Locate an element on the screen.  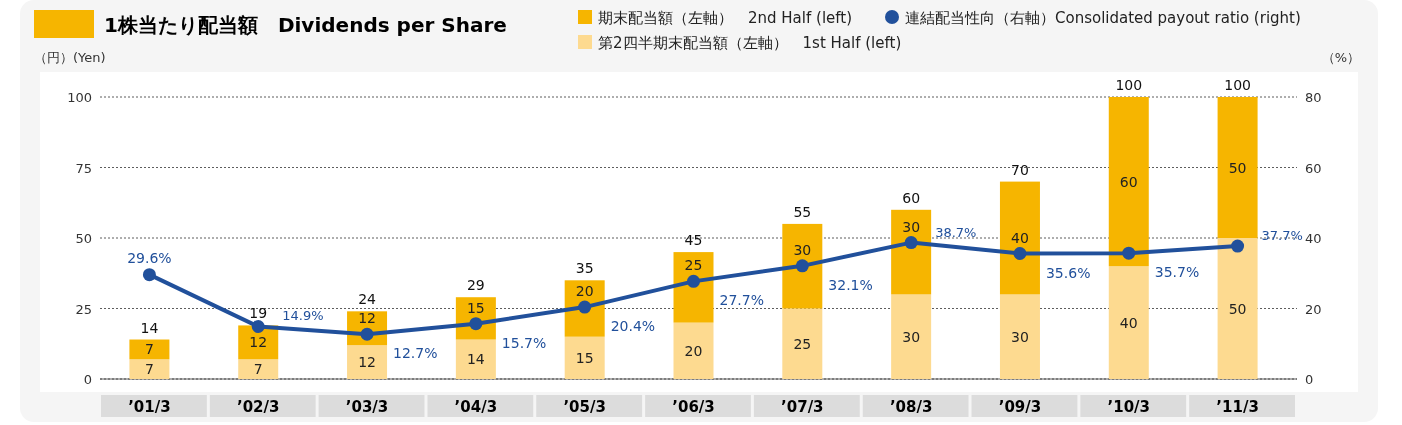
data-label: 60 is located at coordinates (1128, 181).